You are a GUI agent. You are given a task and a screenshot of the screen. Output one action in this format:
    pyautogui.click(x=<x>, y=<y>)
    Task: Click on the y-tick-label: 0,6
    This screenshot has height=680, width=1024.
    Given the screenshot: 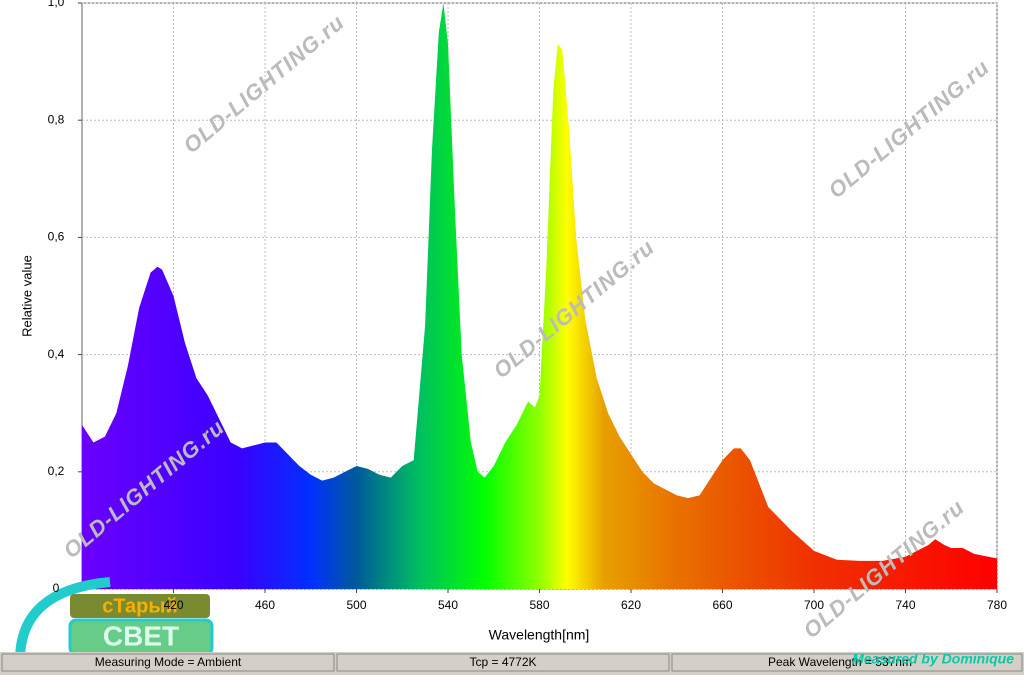 What is the action you would take?
    pyautogui.click(x=56, y=237)
    